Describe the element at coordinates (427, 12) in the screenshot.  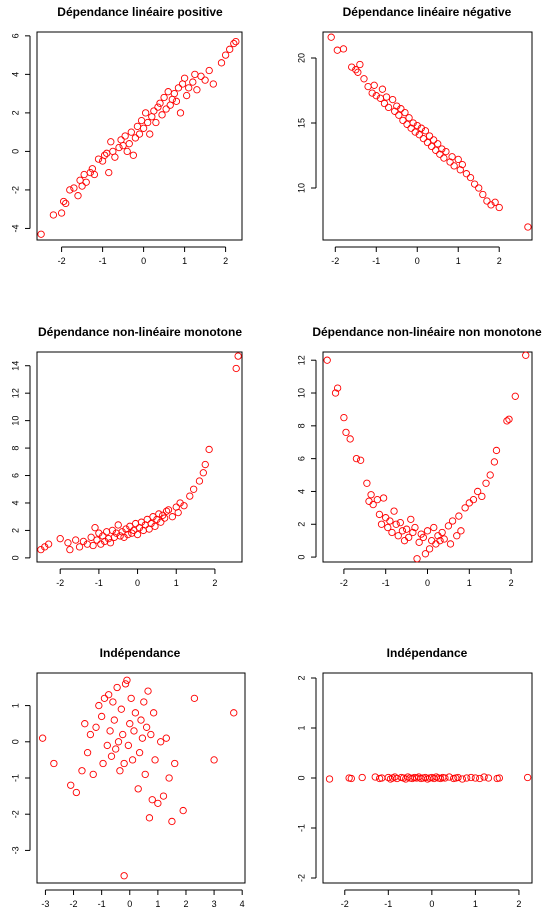
I see `chart-title: Dépendance linéaire négative` at that location.